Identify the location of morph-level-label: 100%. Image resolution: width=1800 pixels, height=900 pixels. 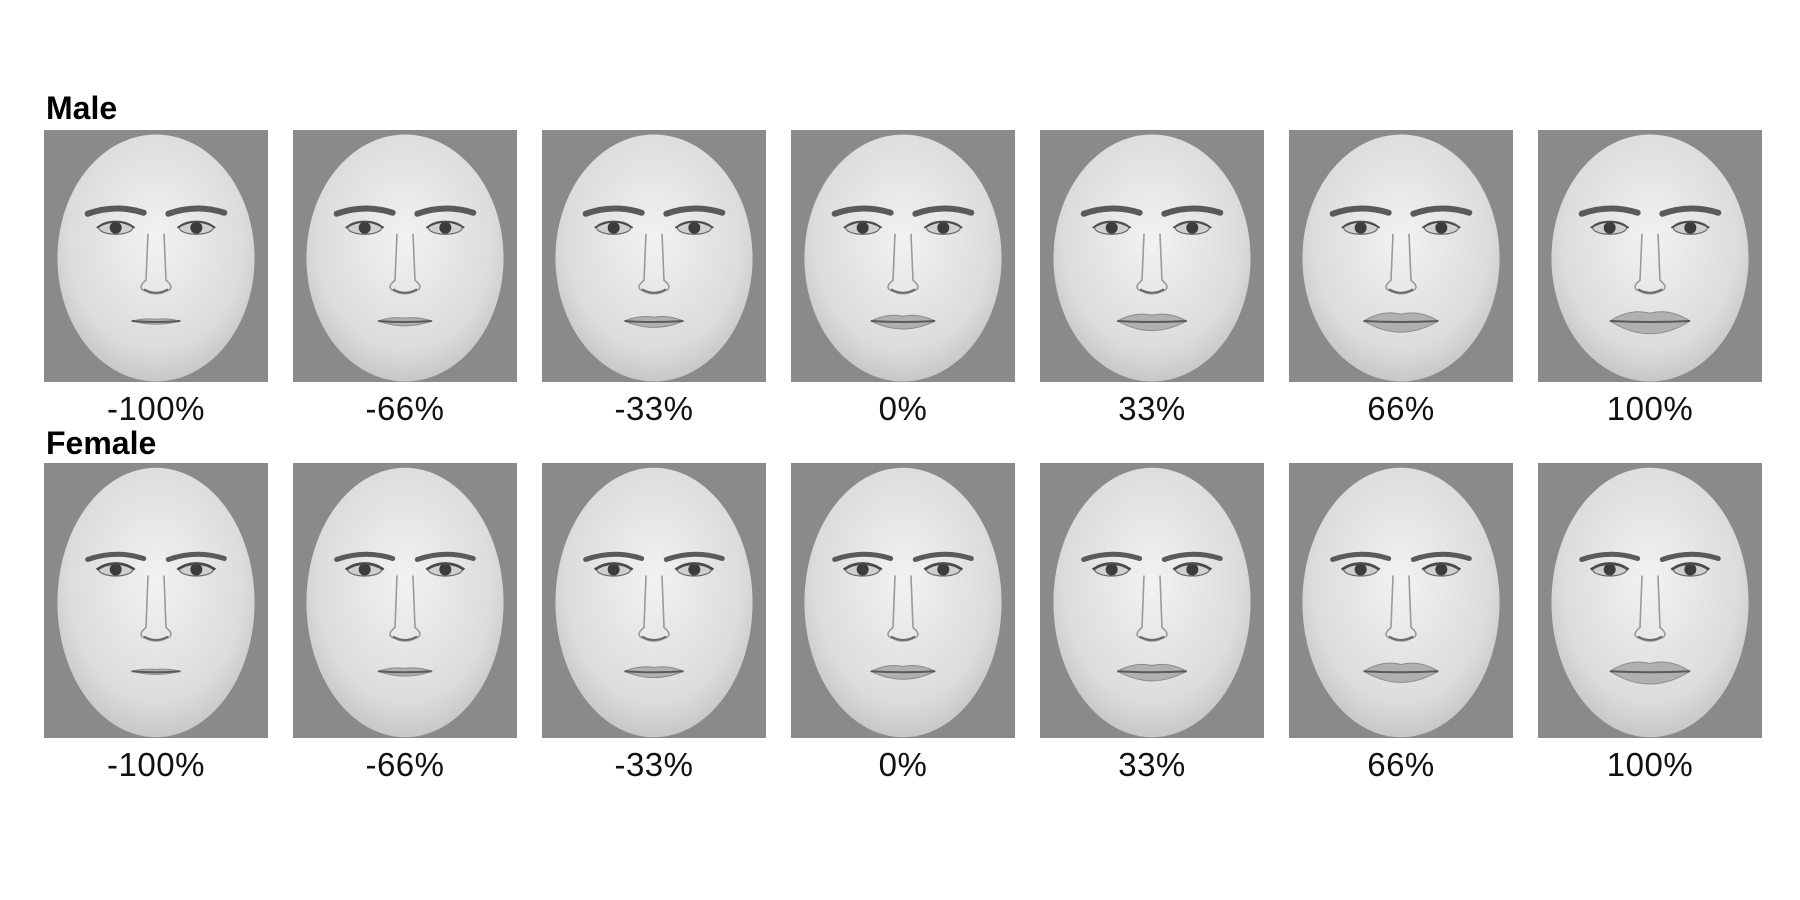
(1650, 764).